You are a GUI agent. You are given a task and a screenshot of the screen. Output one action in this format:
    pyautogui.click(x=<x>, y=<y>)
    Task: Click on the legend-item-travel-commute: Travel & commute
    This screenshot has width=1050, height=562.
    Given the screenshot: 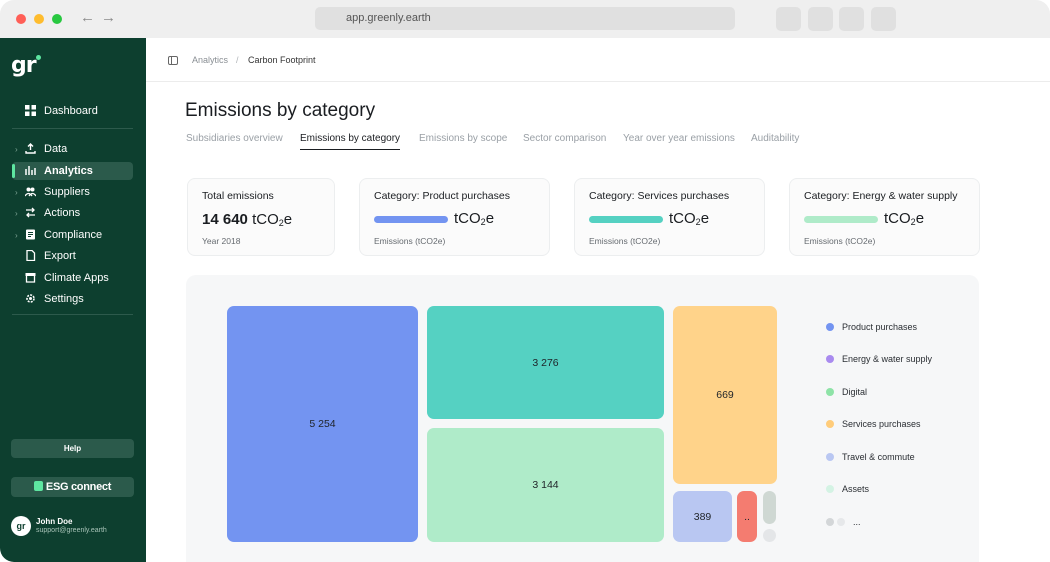 What is the action you would take?
    pyautogui.click(x=870, y=457)
    